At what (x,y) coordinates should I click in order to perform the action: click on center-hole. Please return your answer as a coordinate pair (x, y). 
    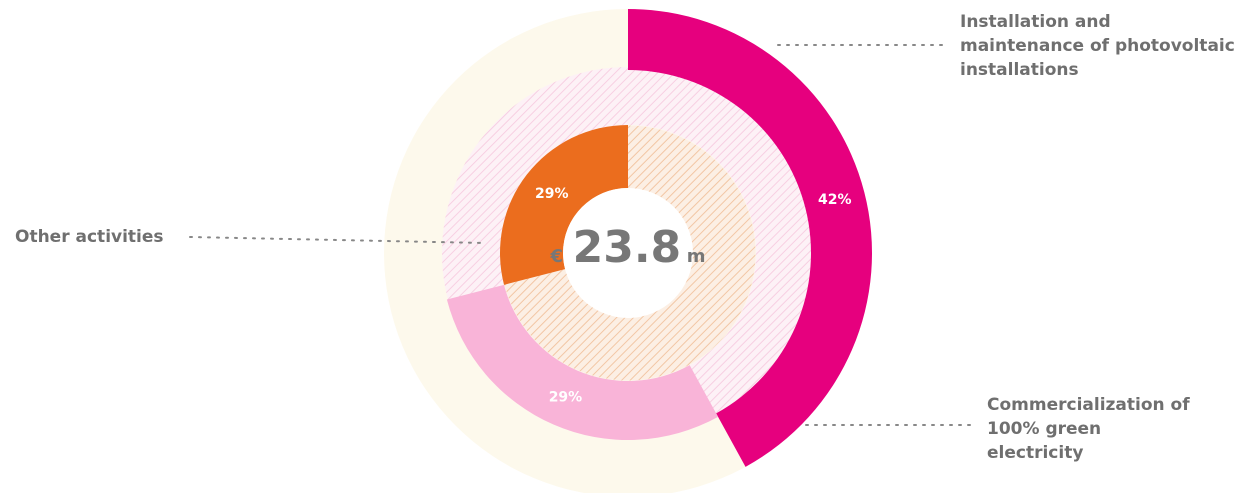
    Looking at the image, I should click on (628, 253).